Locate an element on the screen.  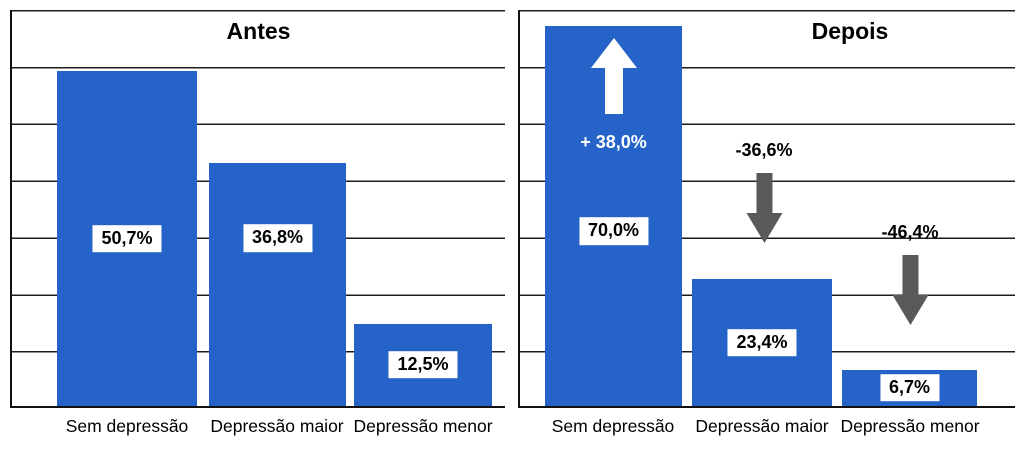
bar-depois-depressao-menor: 6,7% is located at coordinates (909, 387).